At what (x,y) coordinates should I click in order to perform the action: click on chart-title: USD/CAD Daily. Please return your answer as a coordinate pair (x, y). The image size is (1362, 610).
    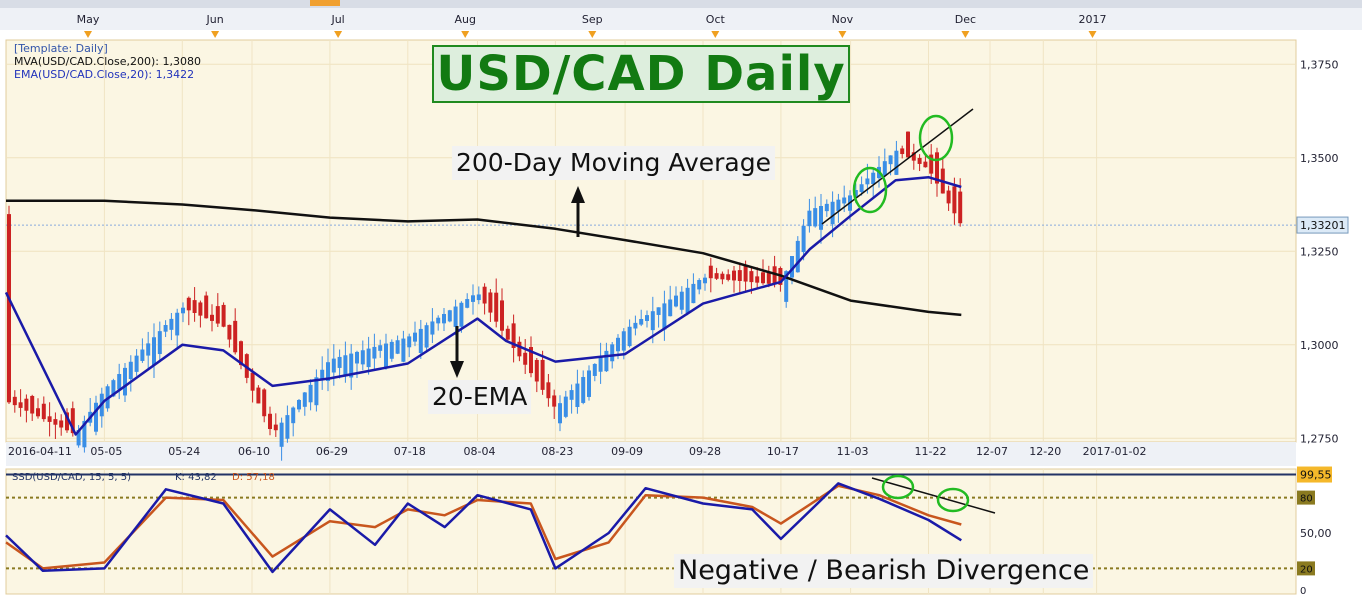
    Looking at the image, I should click on (641, 74).